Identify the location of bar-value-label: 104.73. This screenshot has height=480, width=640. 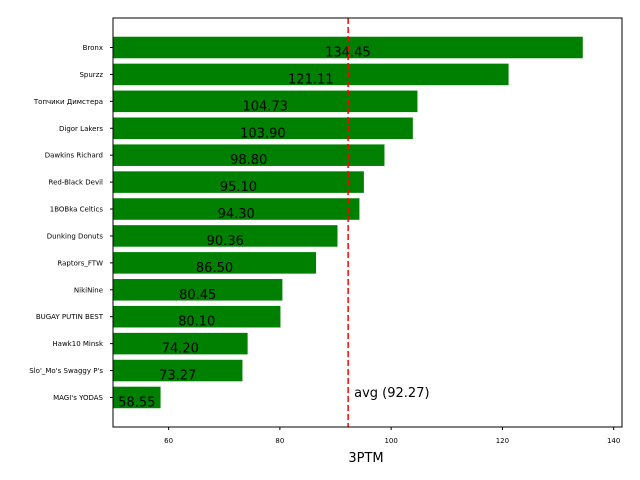
(265, 106).